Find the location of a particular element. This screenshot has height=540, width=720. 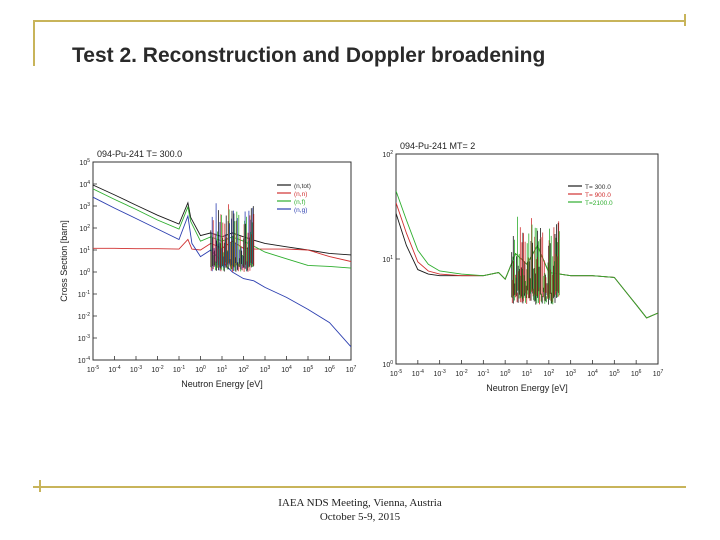

bottom-rule is located at coordinates (359, 487).